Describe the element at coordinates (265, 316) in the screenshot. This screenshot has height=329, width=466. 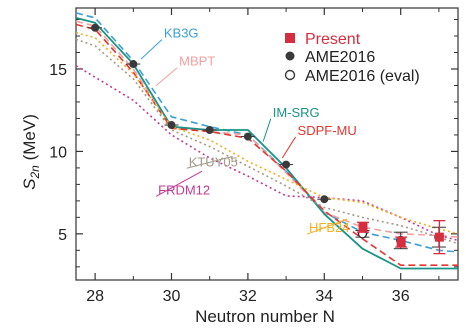
I see `x-axis-label: Neutron number N` at that location.